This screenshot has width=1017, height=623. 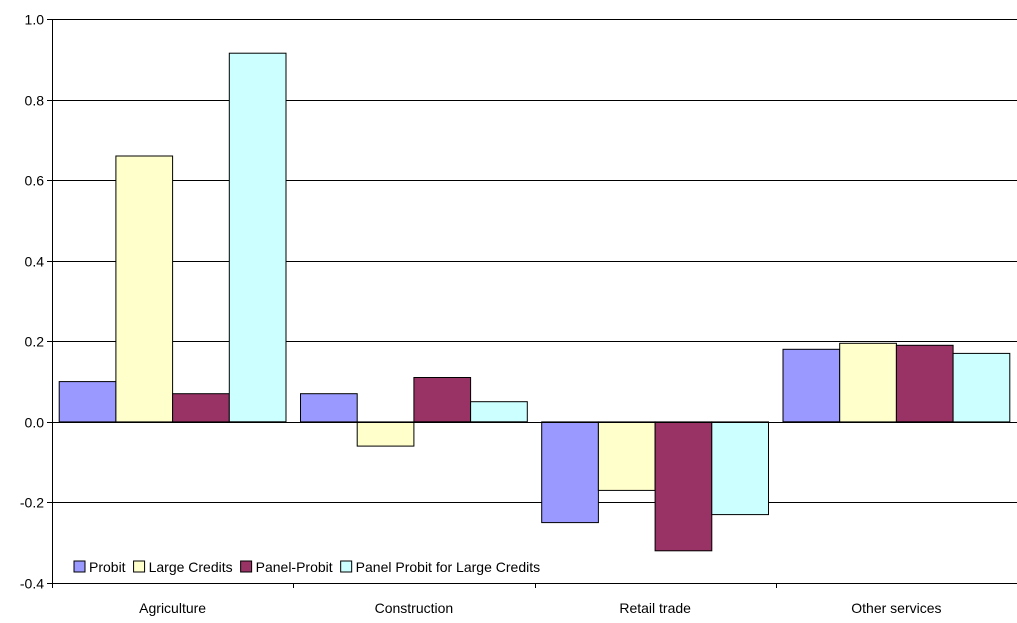 I want to click on y-tick-label: -0.2, so click(x=32, y=503).